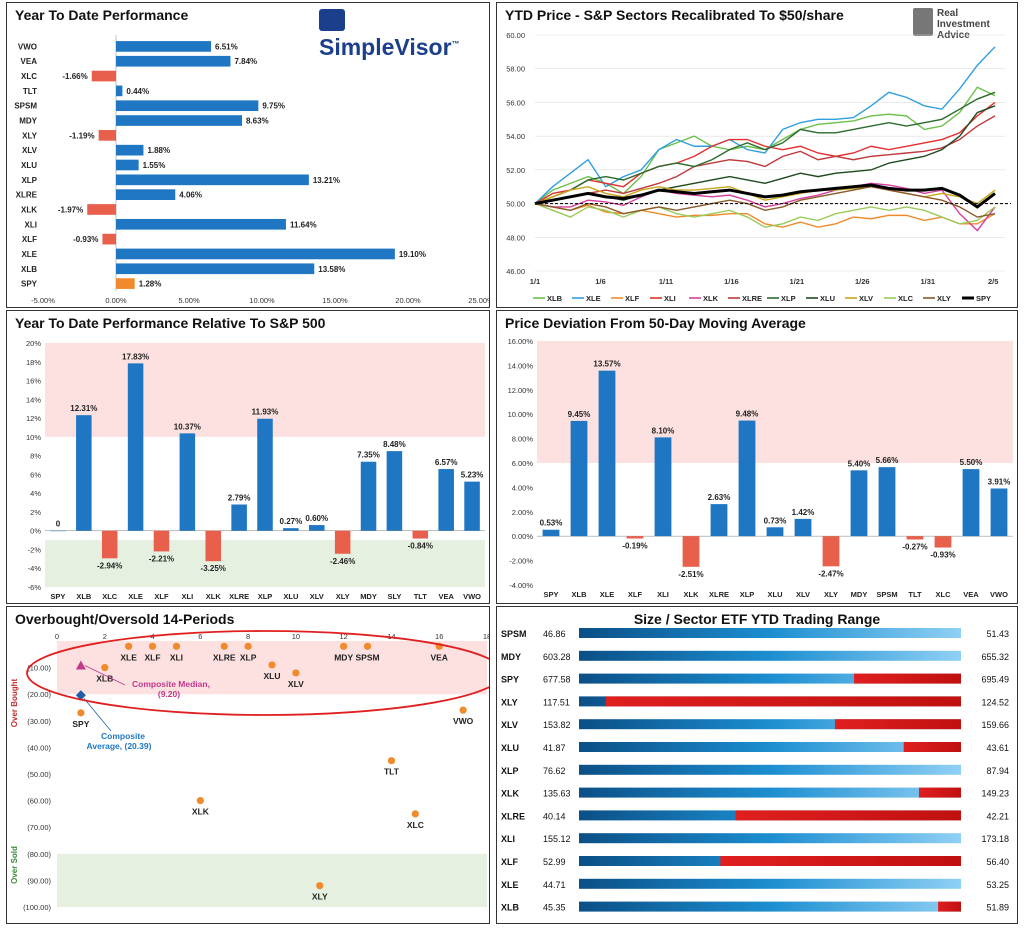 The image size is (1024, 930). I want to click on x-tick-label: 6, so click(200, 636).